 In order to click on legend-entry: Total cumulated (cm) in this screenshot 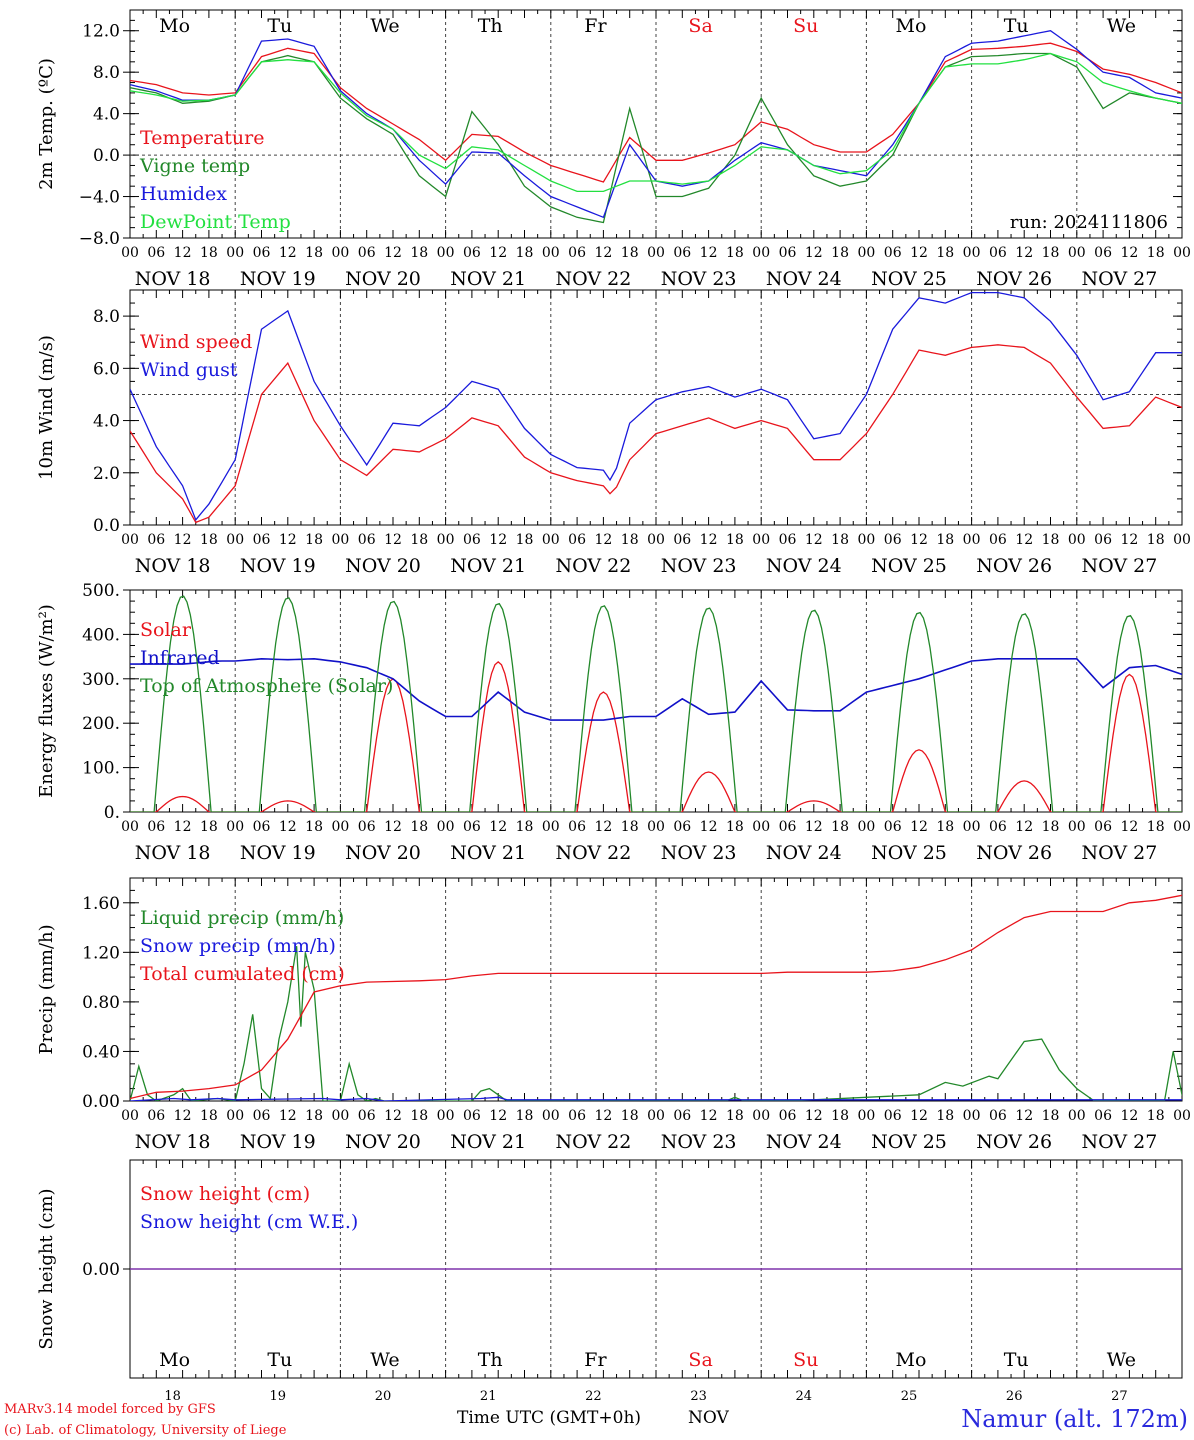, I will do `click(242, 974)`.